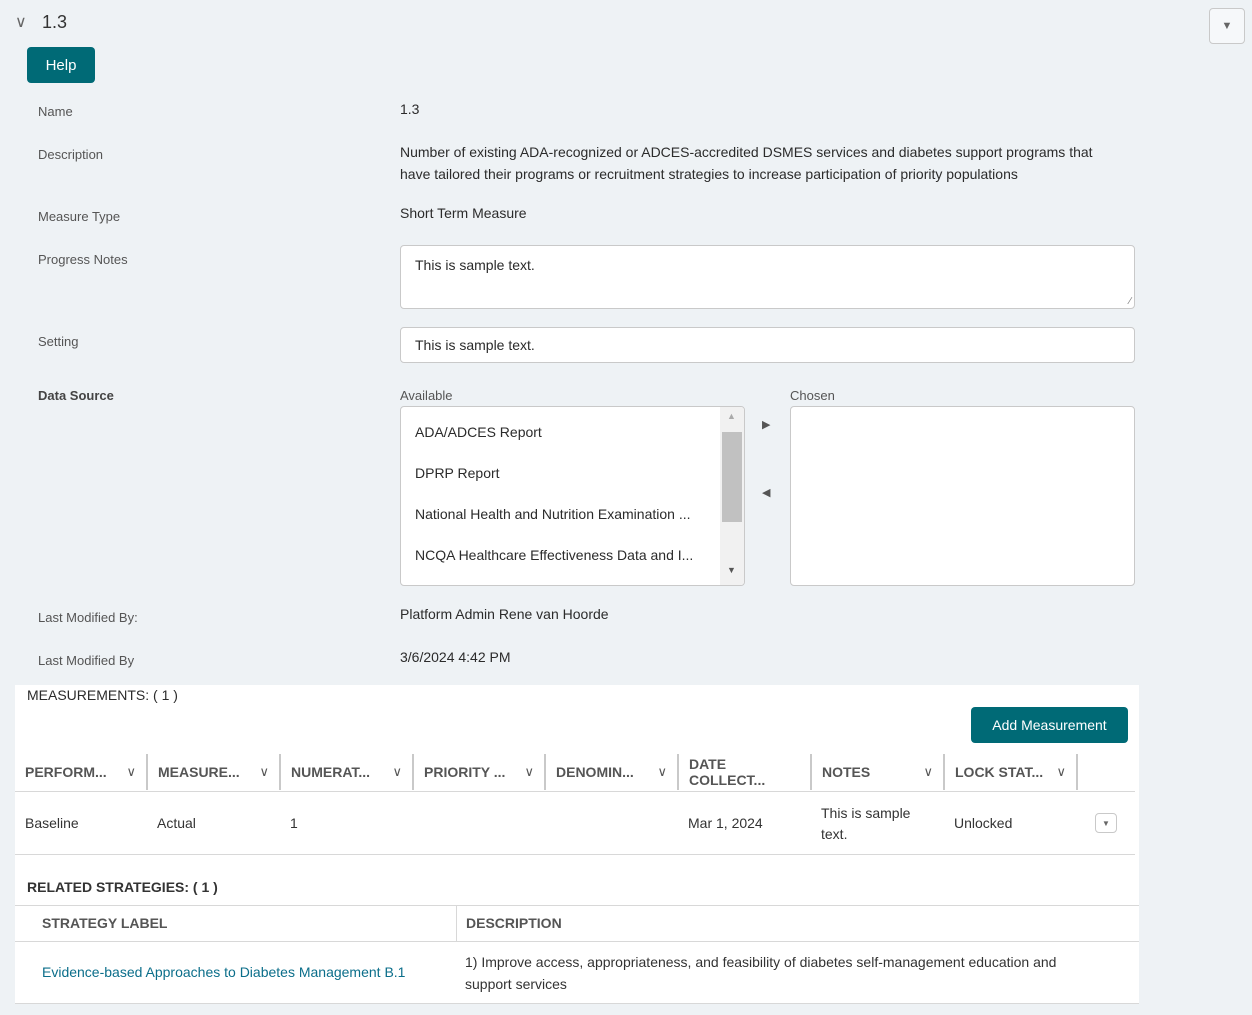  I want to click on column-header-priority: PRIORITY ... ∨, so click(480, 772).